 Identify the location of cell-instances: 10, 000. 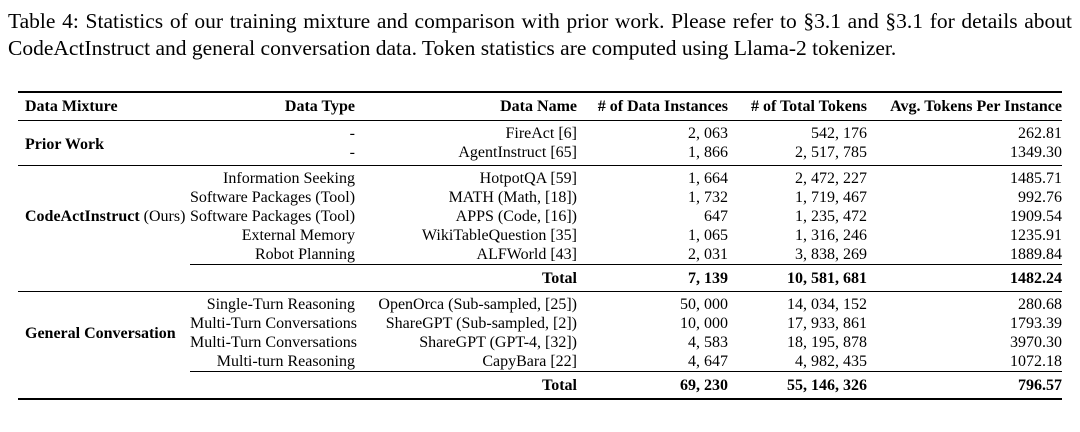
(704, 323).